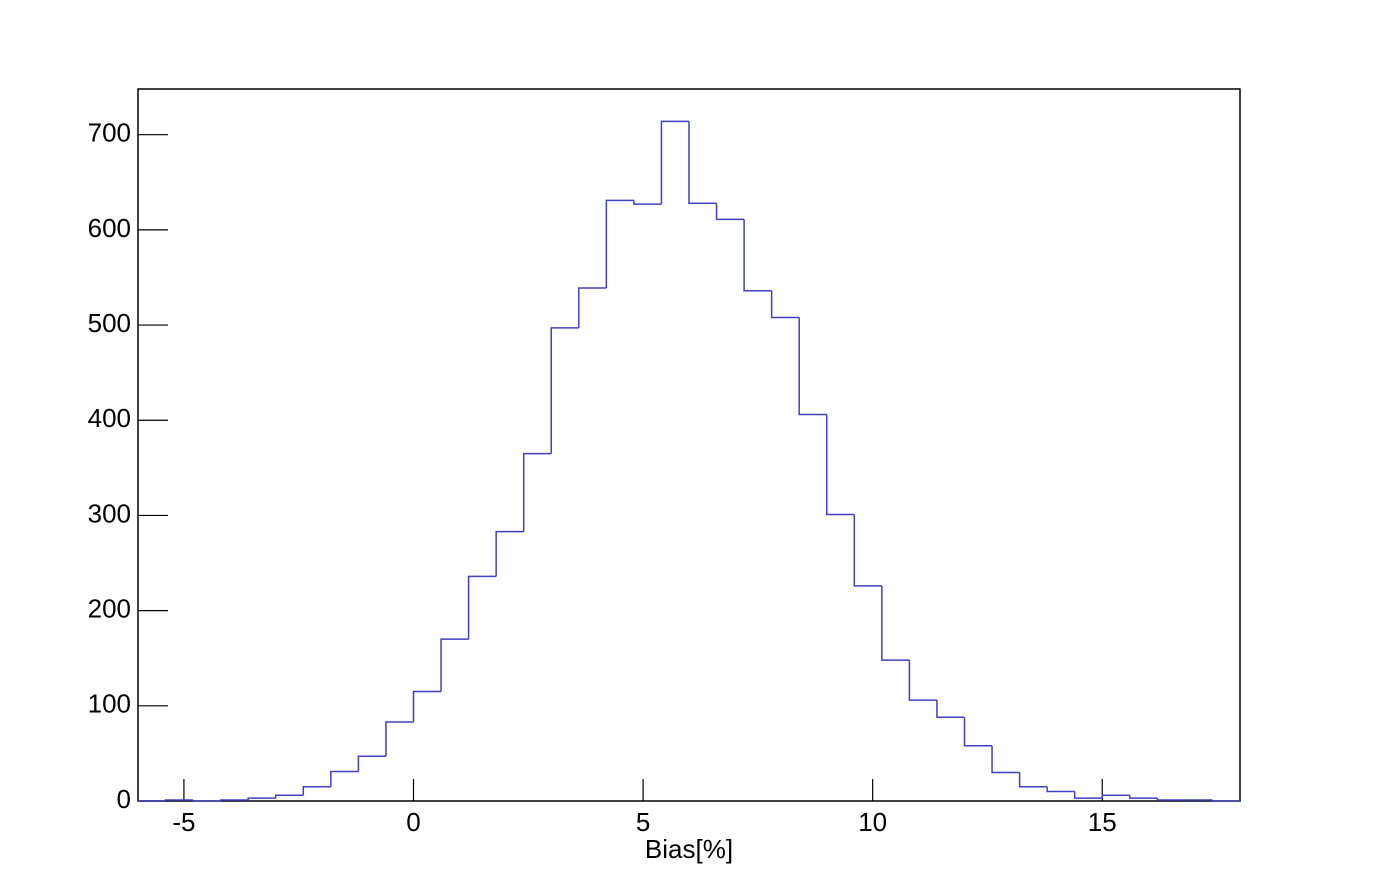 This screenshot has height=891, width=1377. What do you see at coordinates (109, 609) in the screenshot?
I see `y-tick-label: 200` at bounding box center [109, 609].